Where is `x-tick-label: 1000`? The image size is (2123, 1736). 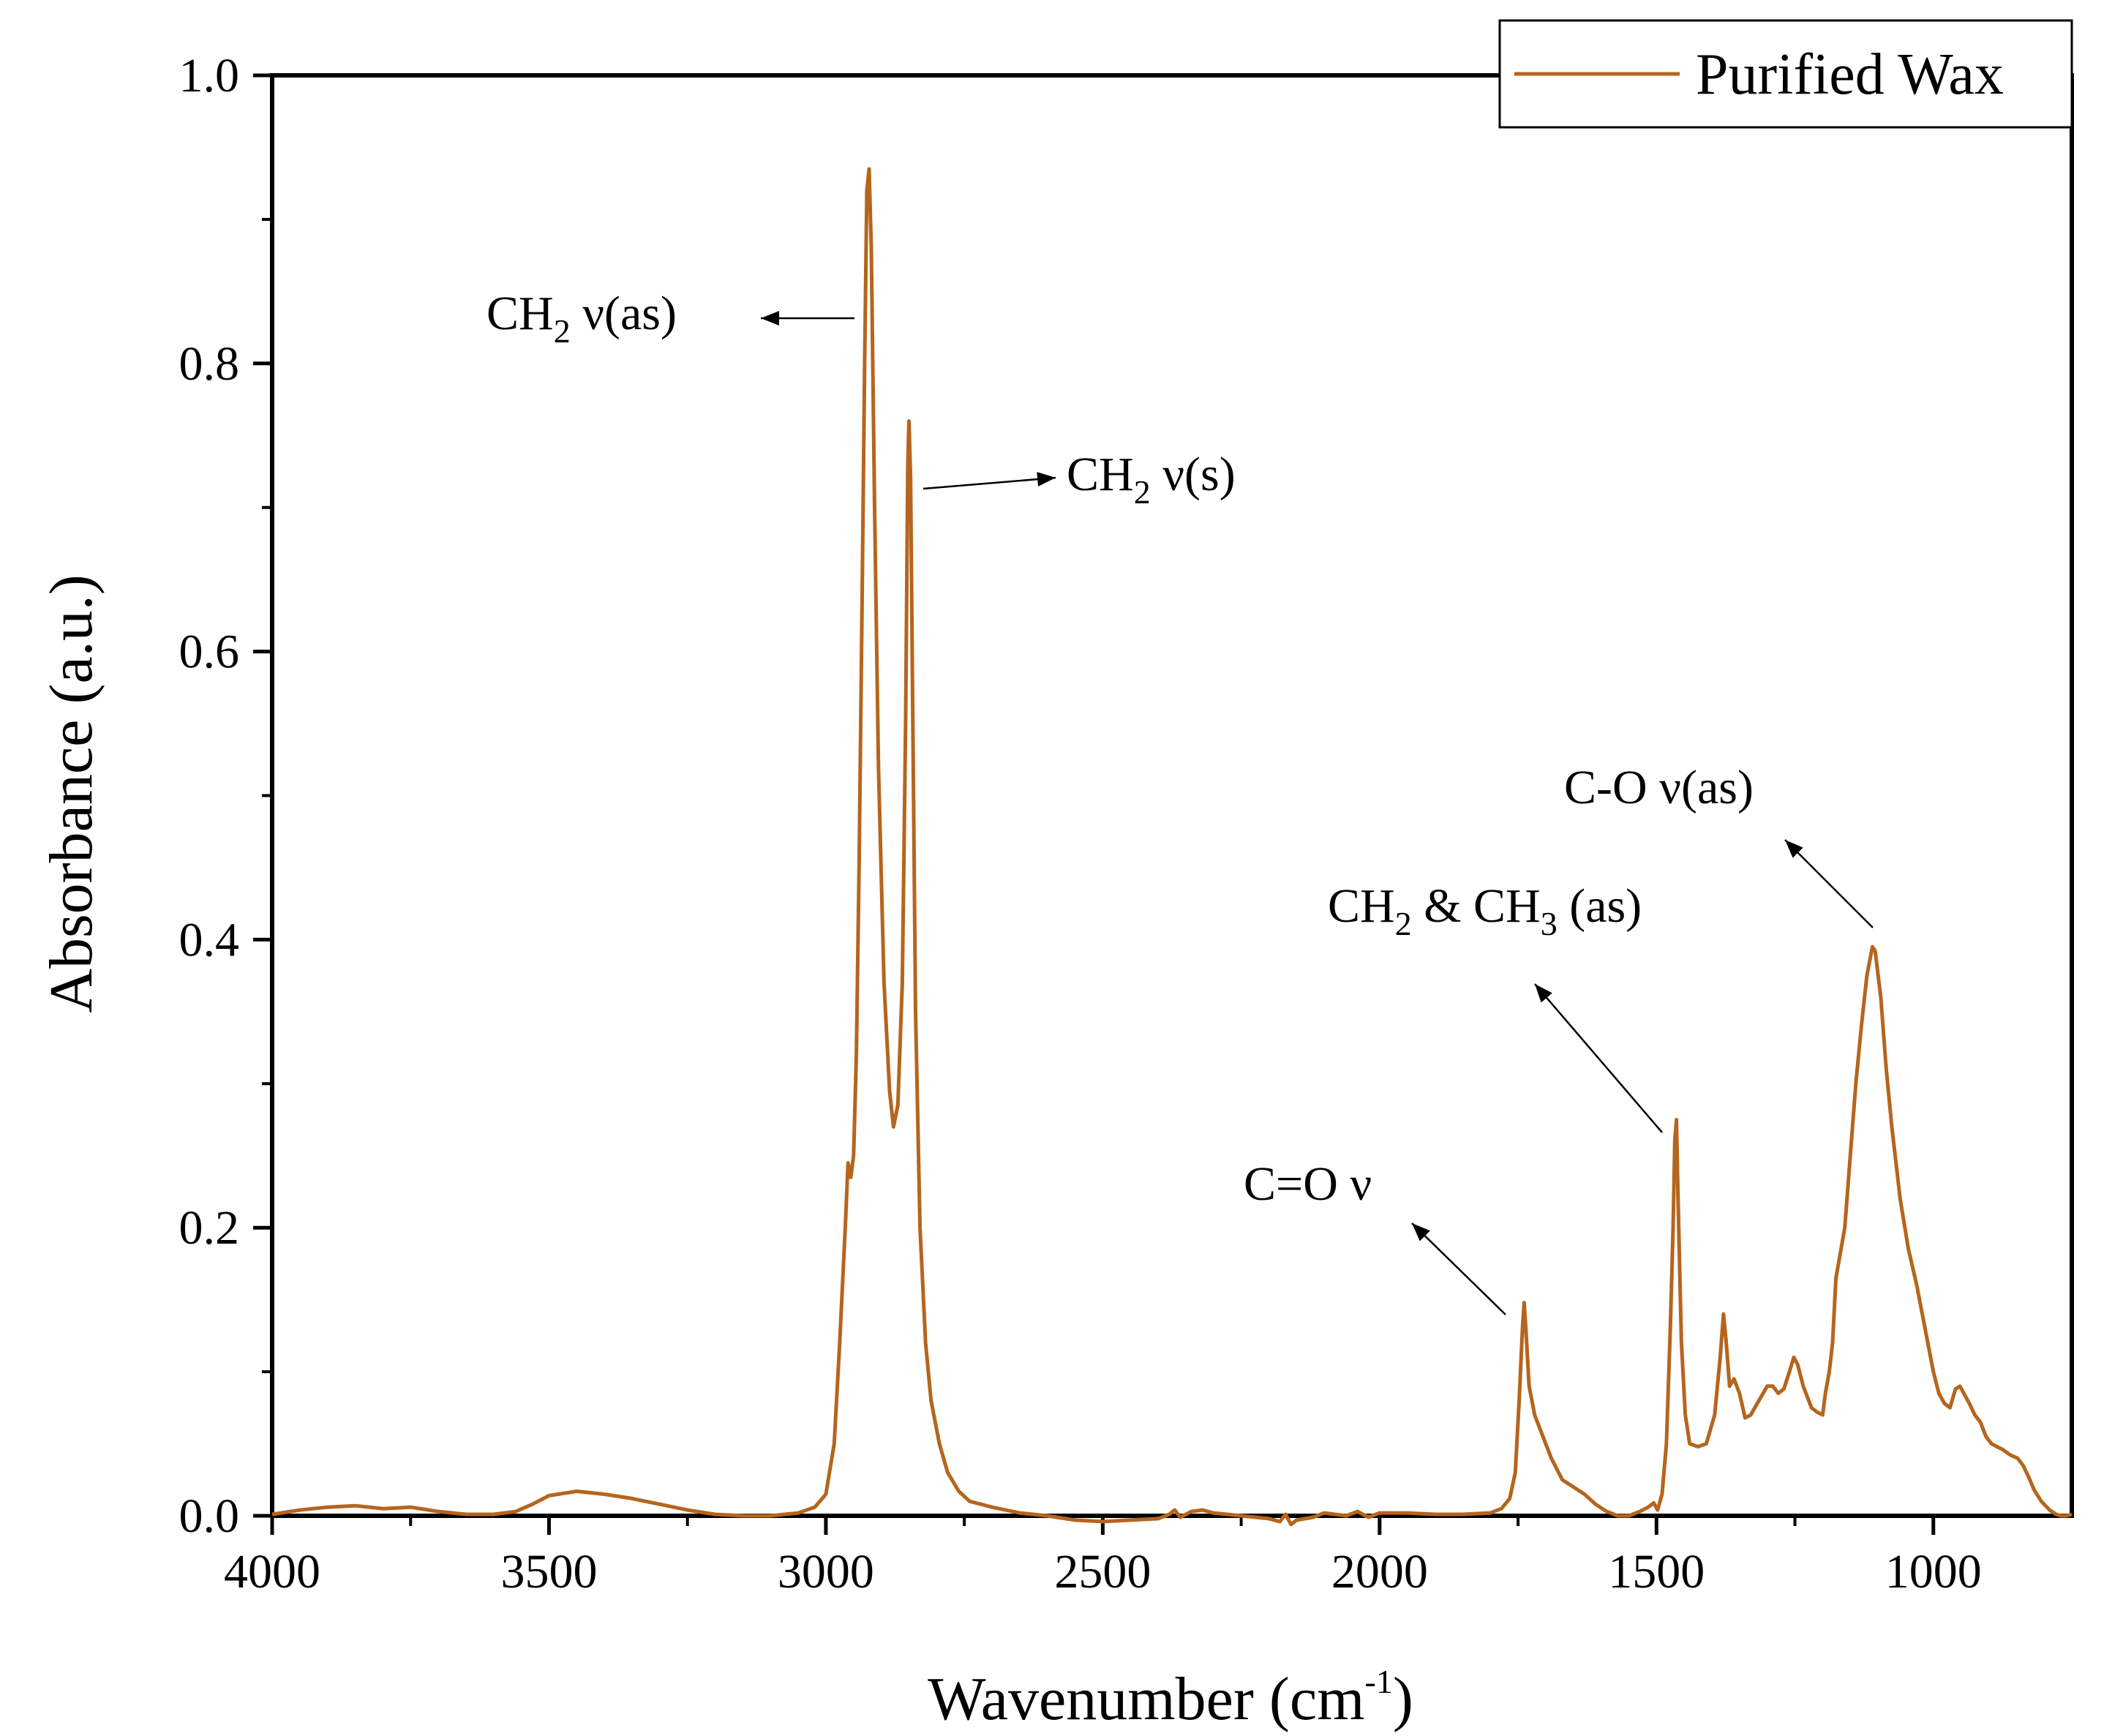
x-tick-label: 1000 is located at coordinates (1934, 1571).